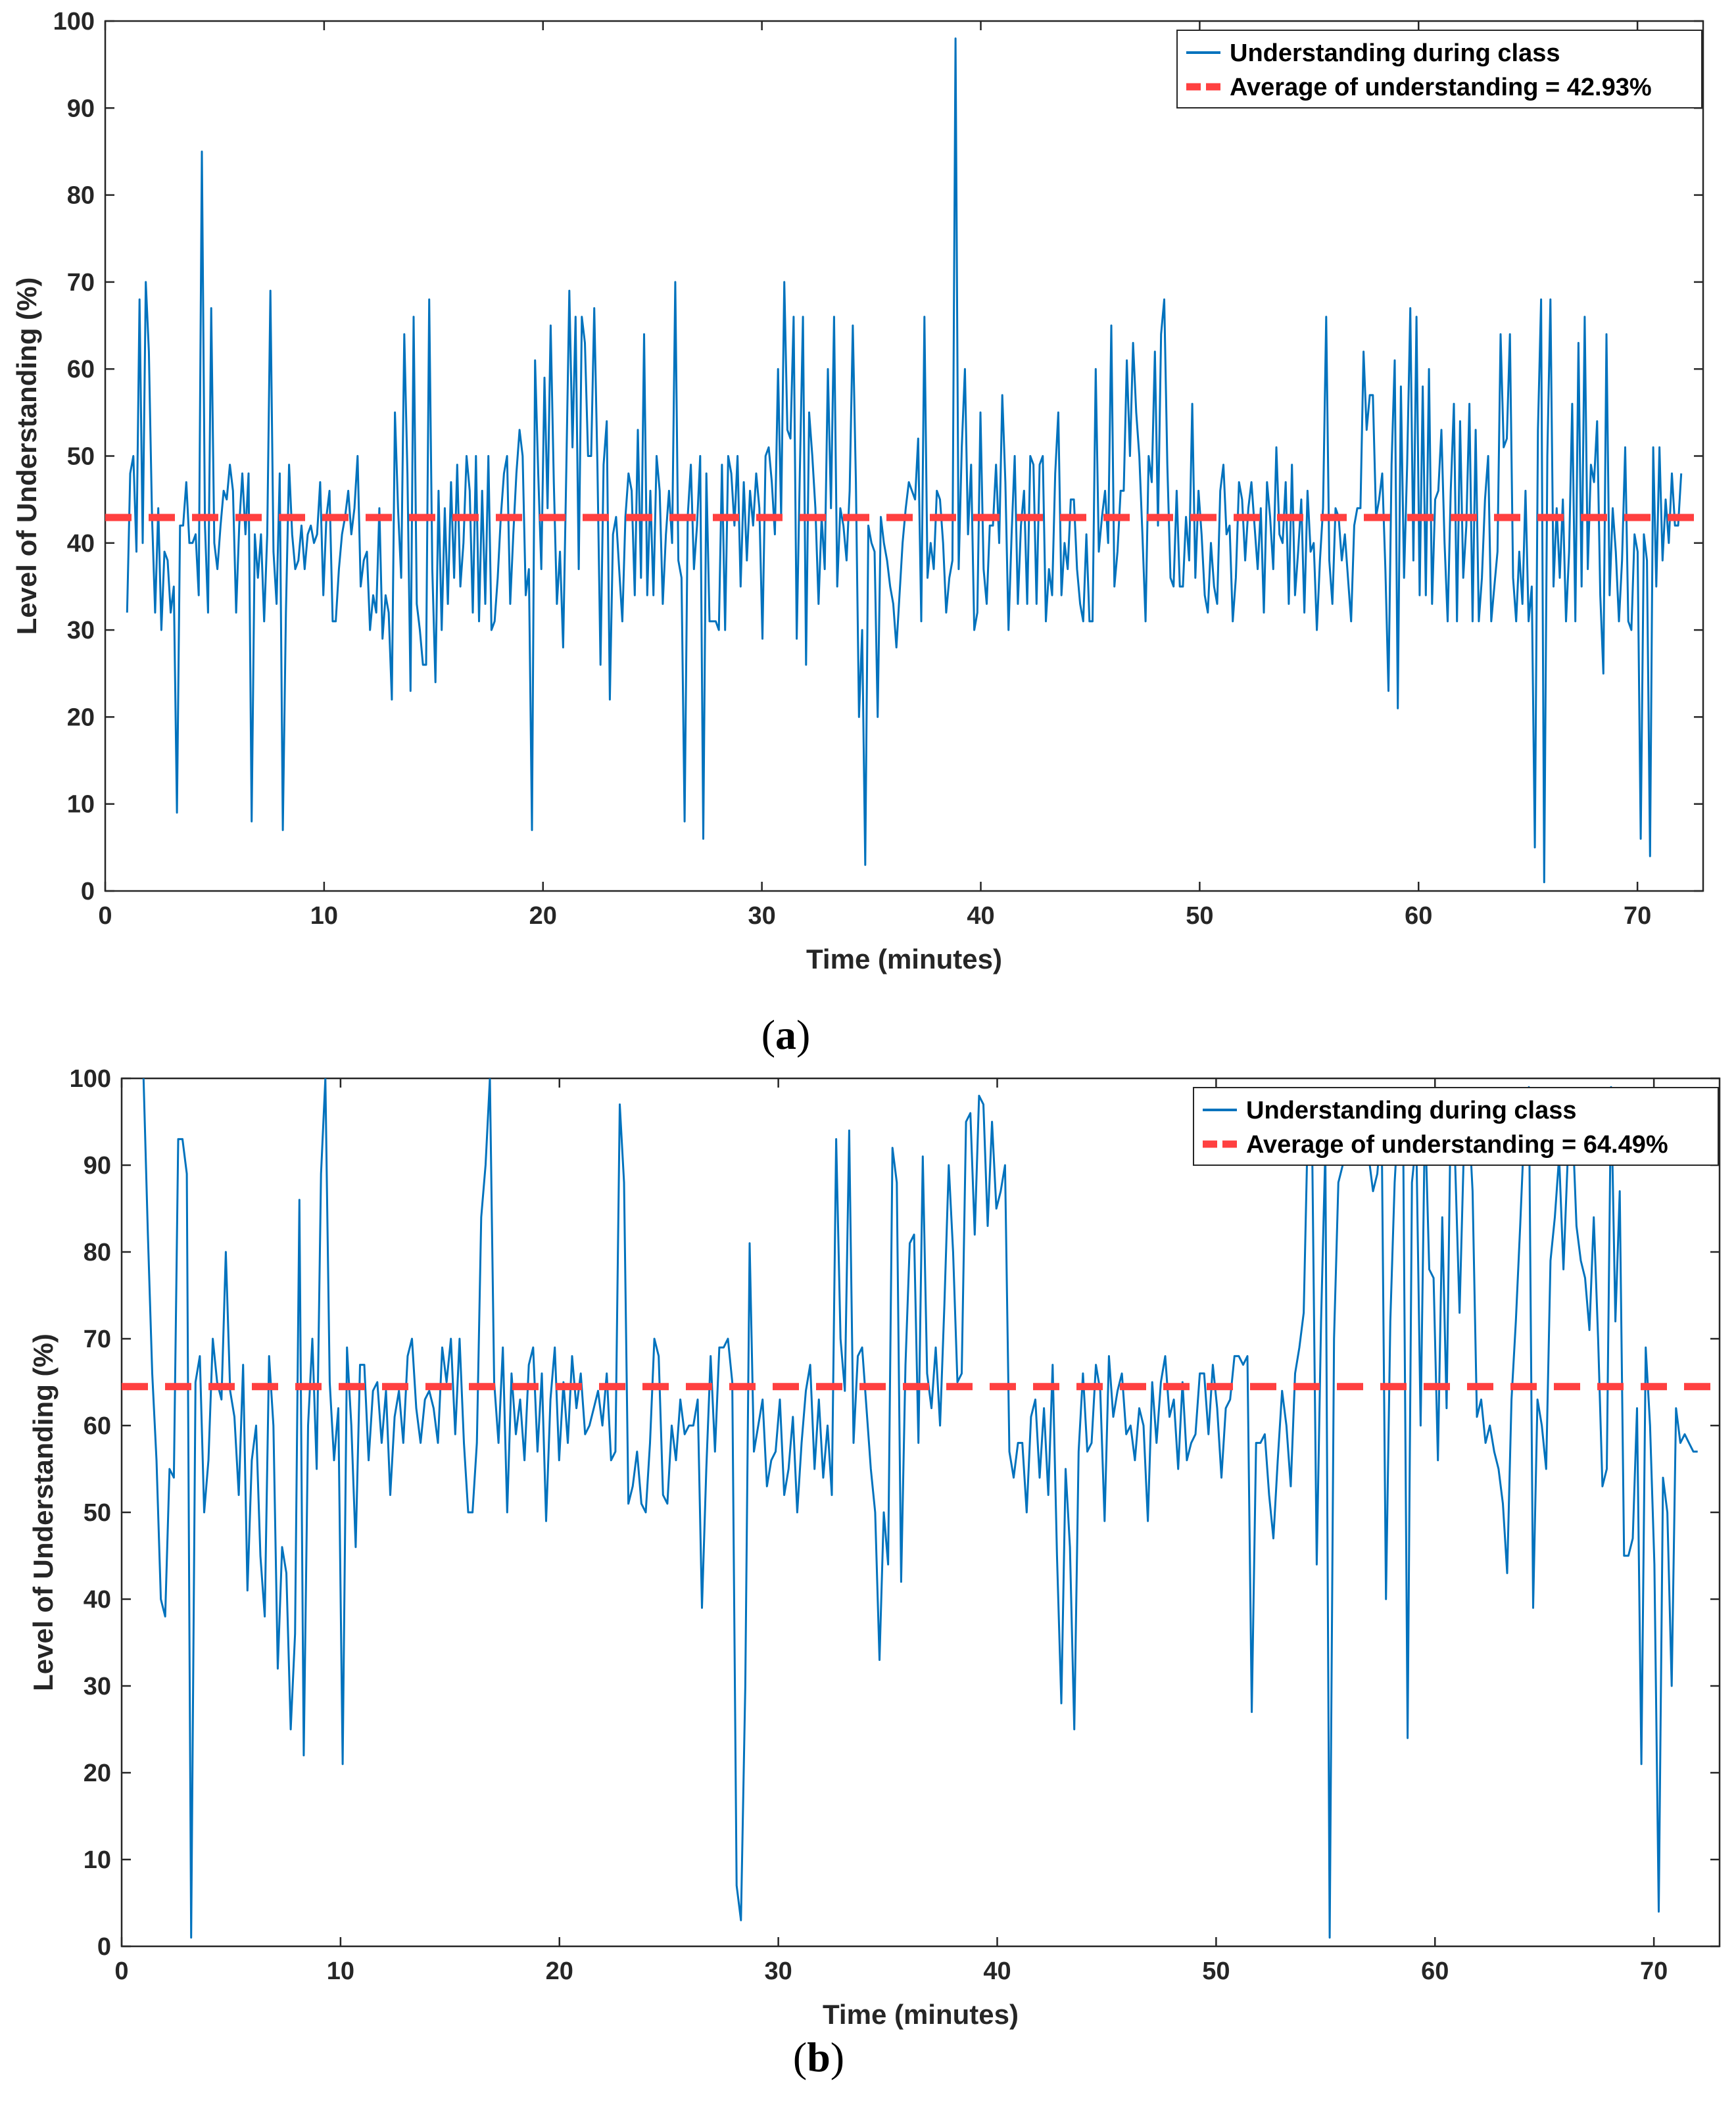  Describe the element at coordinates (1457, 1145) in the screenshot. I see `legend-entry: Average of understanding = 64.49%` at that location.